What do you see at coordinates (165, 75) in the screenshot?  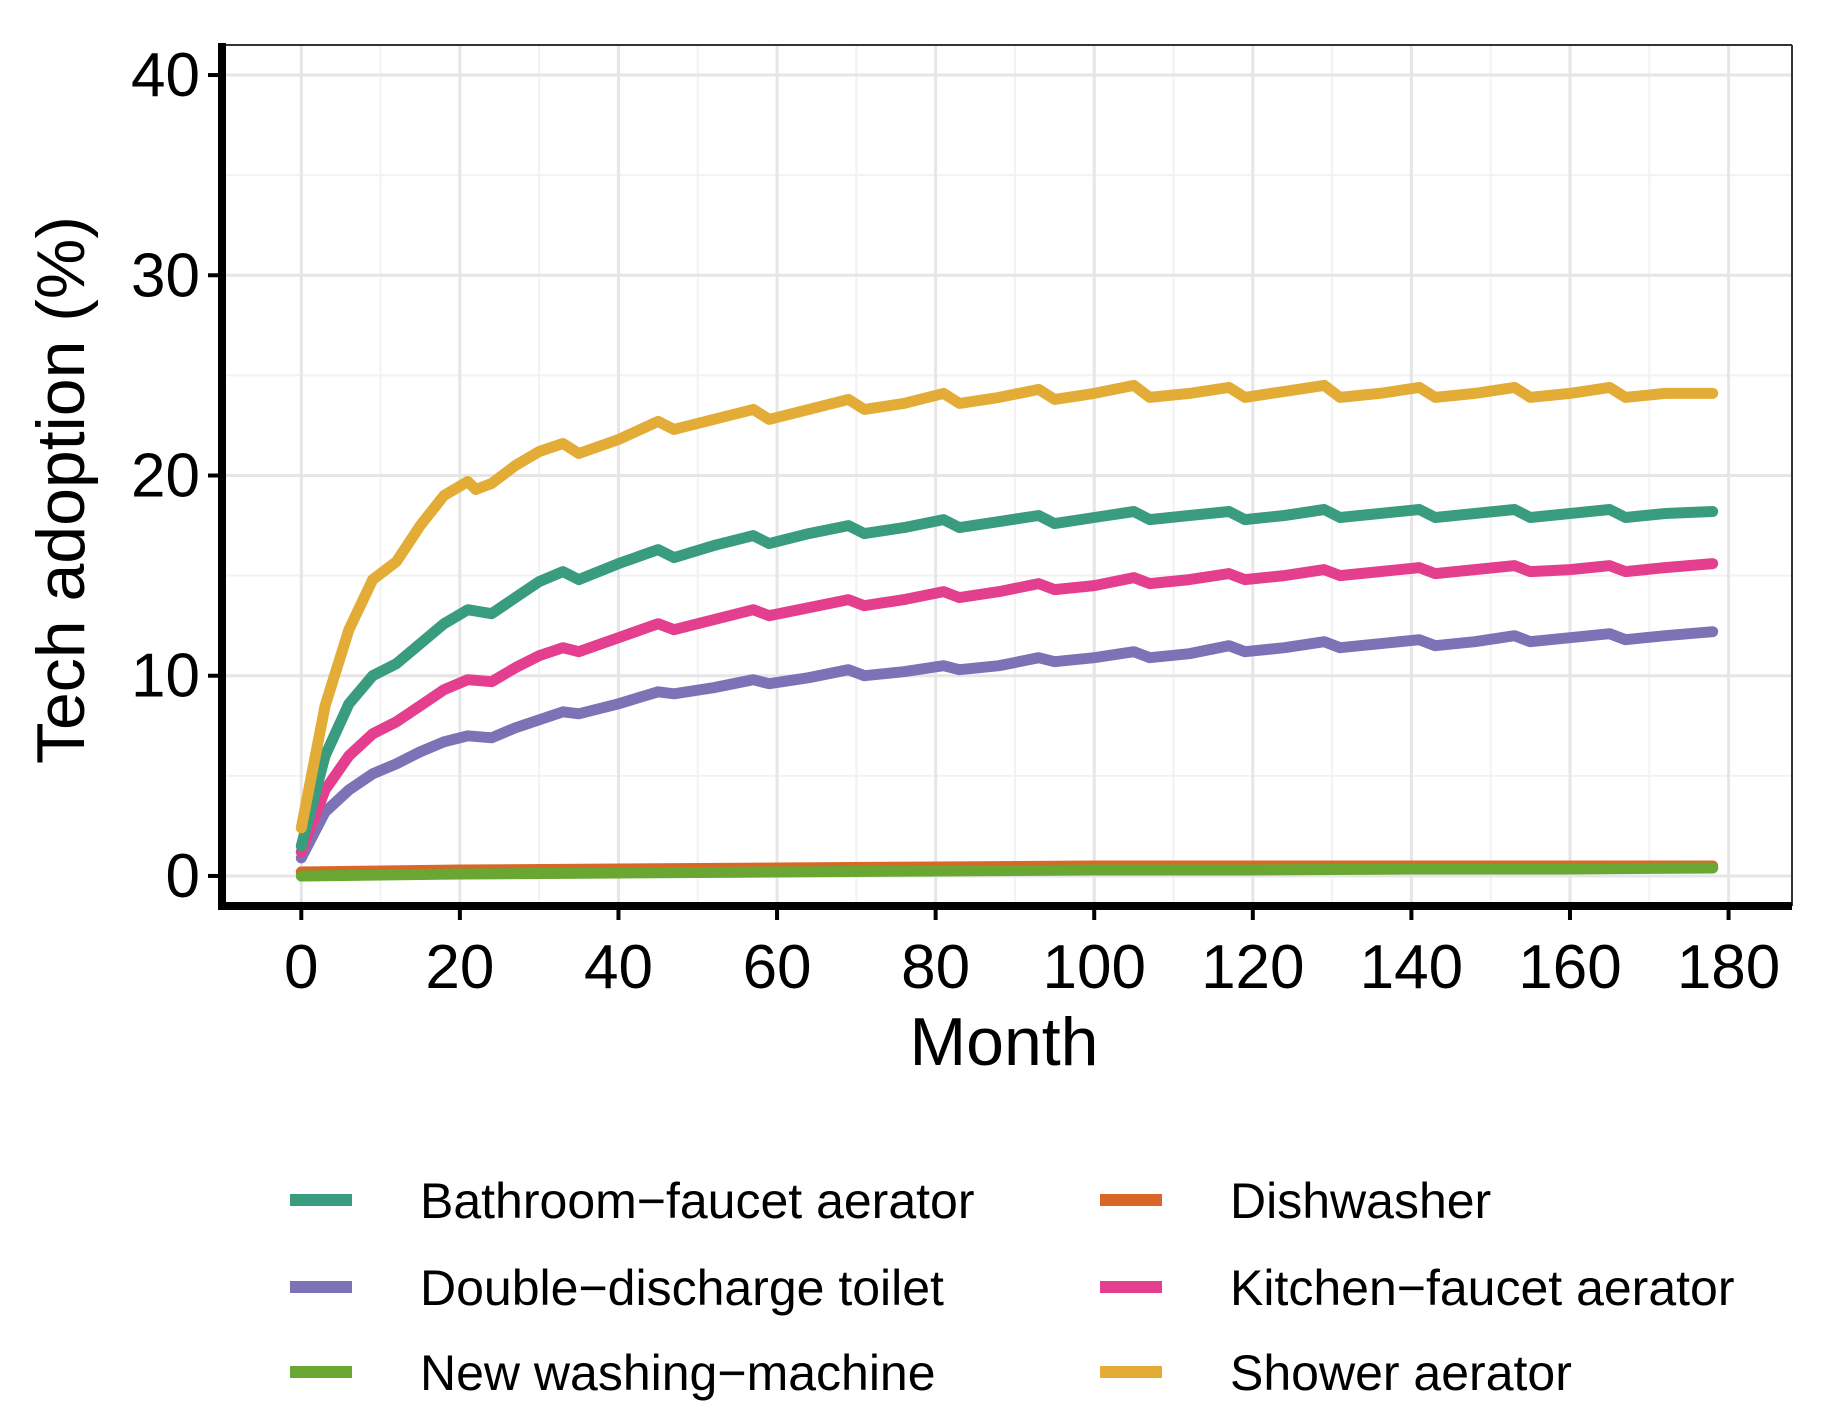 I see `y-tick-label: 40` at bounding box center [165, 75].